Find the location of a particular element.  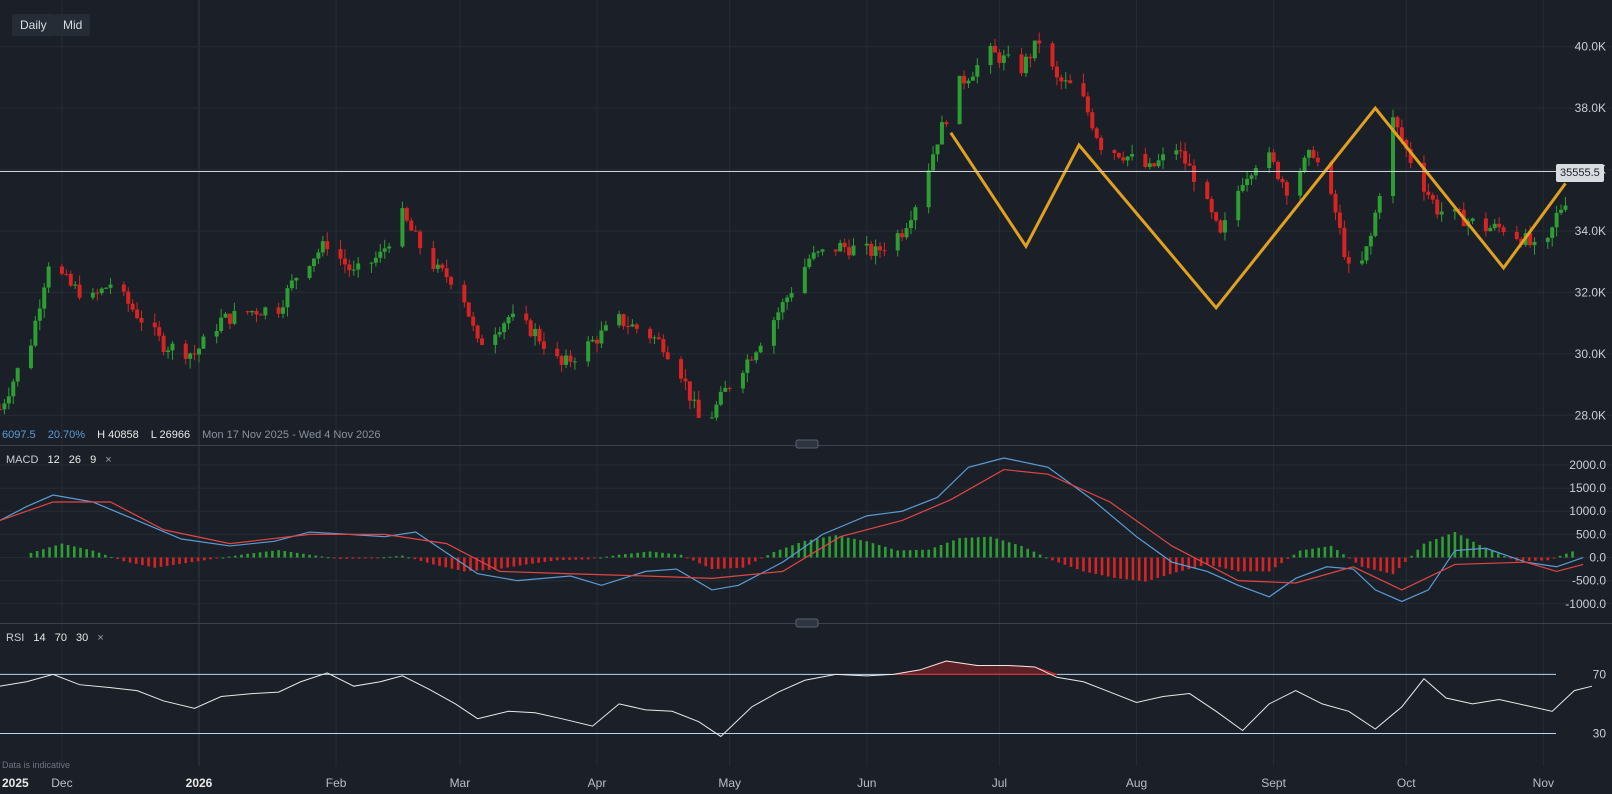

time-tick-label: Mar is located at coordinates (460, 783).